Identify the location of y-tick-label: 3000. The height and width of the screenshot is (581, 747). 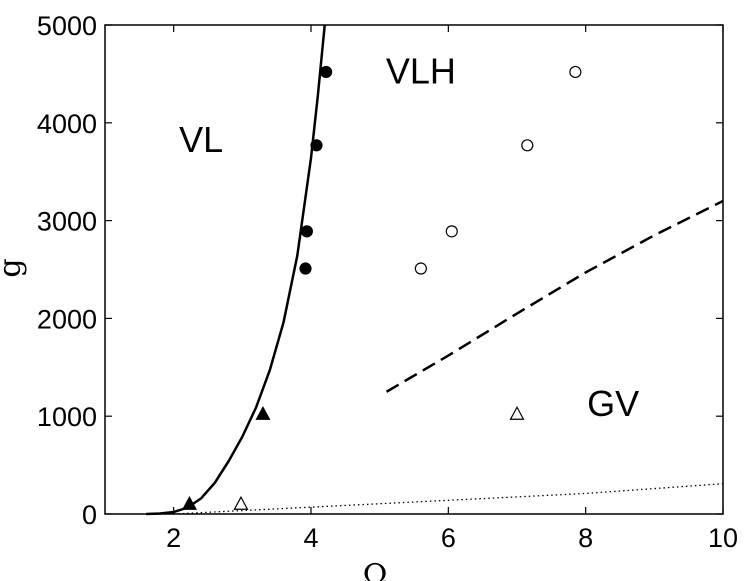
(67, 222).